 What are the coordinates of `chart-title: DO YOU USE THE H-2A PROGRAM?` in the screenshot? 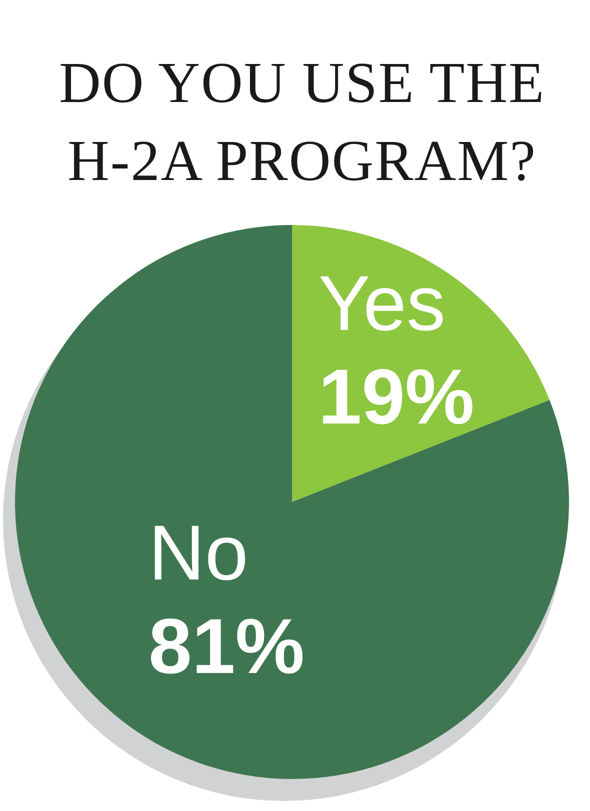 It's located at (302, 122).